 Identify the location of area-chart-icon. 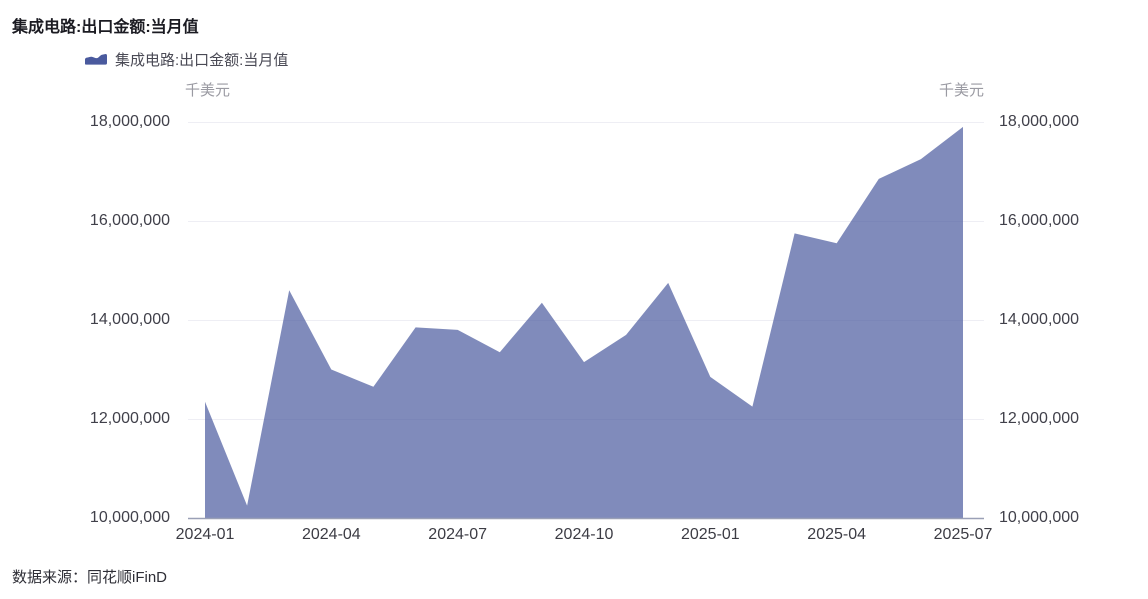
(96, 59).